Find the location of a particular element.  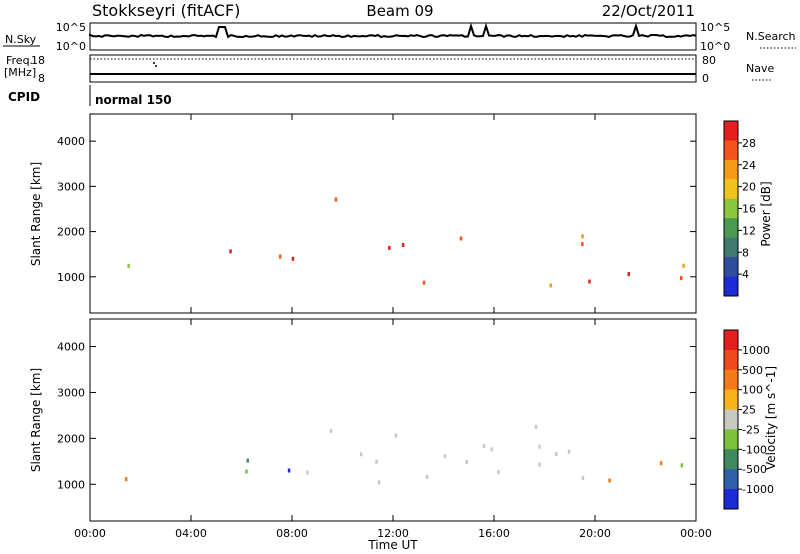

colorbar-tick-label: 20 is located at coordinates (749, 187).